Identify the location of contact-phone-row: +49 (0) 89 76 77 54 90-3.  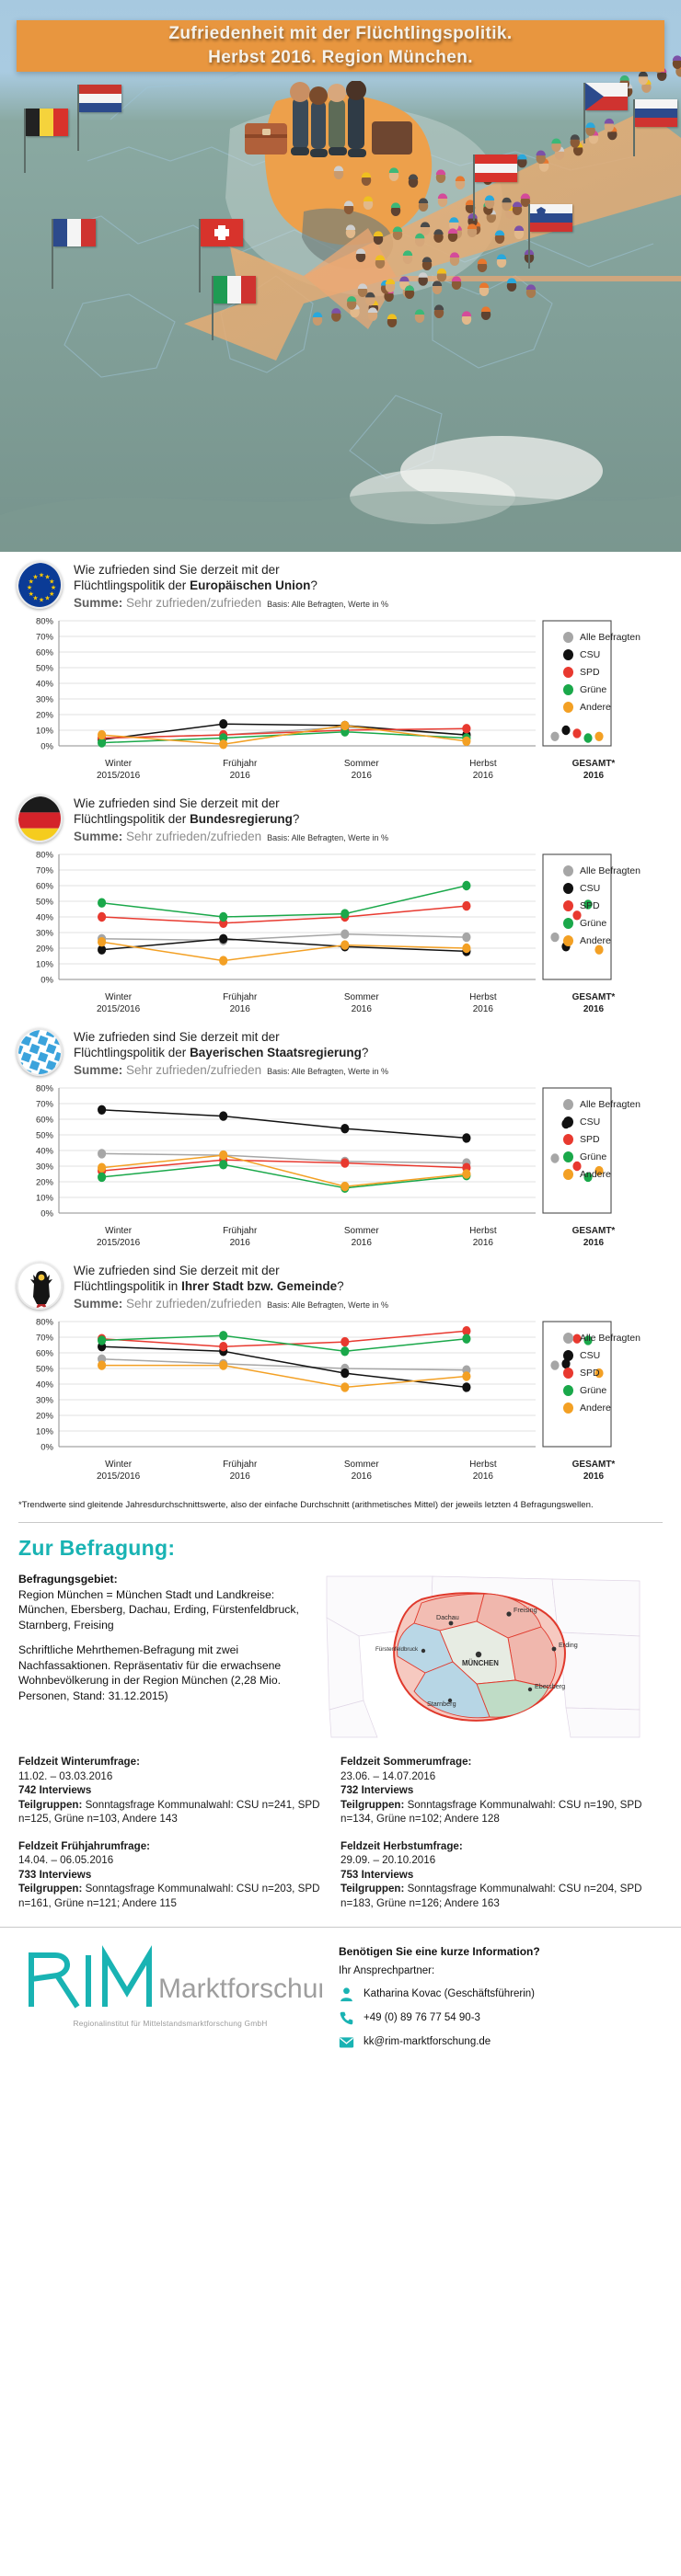
(501, 2018).